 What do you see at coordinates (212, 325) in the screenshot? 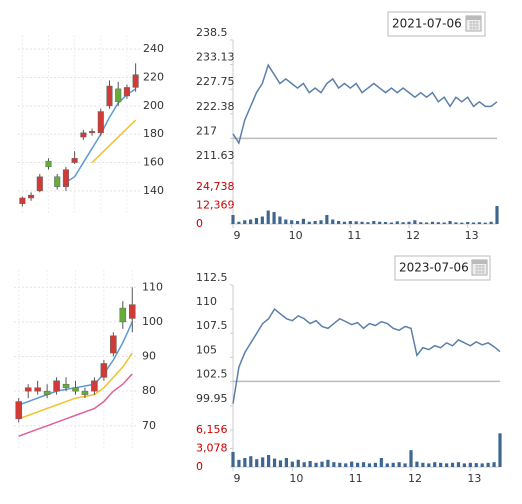
I see `y-tick-label: 107.5` at bounding box center [212, 325].